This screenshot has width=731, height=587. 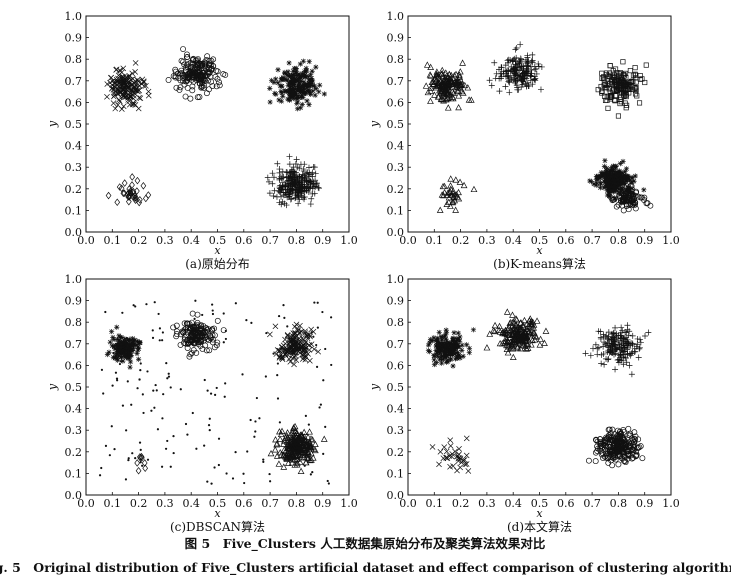 I want to click on y-tick-label: 0.0, so click(x=74, y=495).